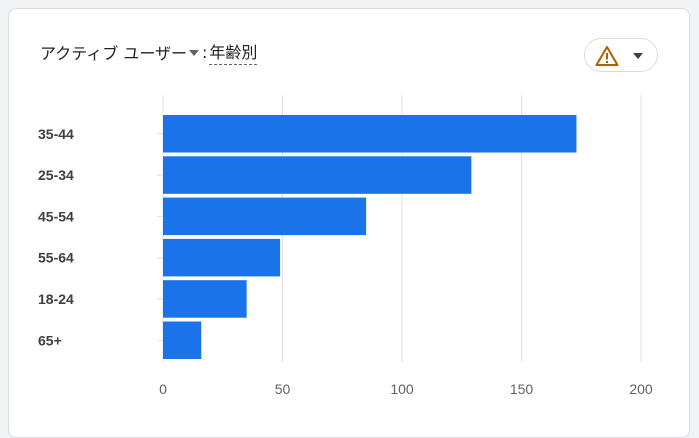 This screenshot has width=699, height=438. I want to click on x-tick-label: 100, so click(402, 389).